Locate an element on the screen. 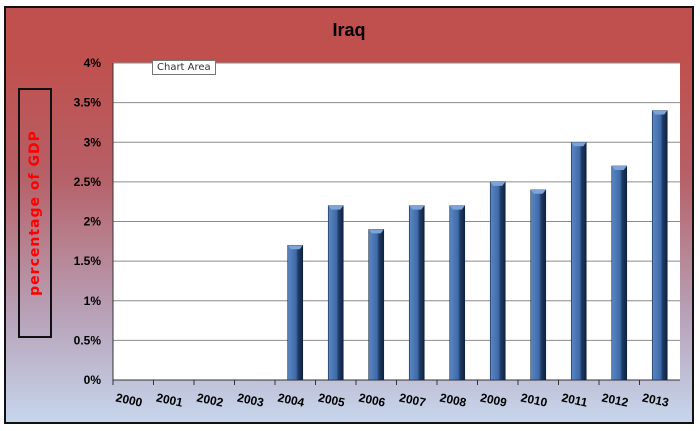  bar-cap-2010 is located at coordinates (538, 191).